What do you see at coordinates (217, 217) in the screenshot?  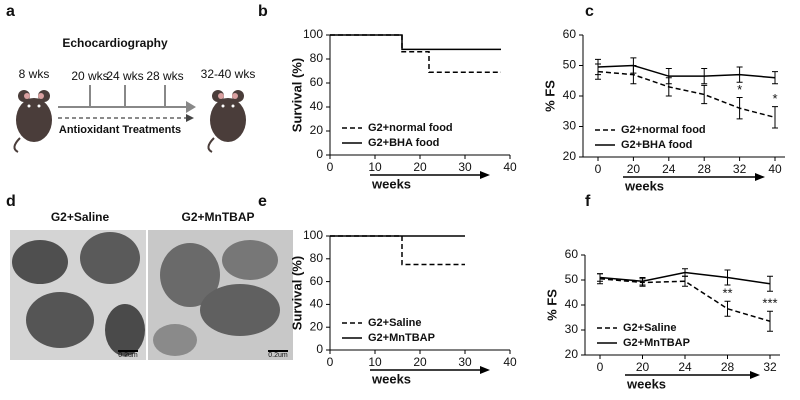 I see `image-label: G2+MnTBAP` at bounding box center [217, 217].